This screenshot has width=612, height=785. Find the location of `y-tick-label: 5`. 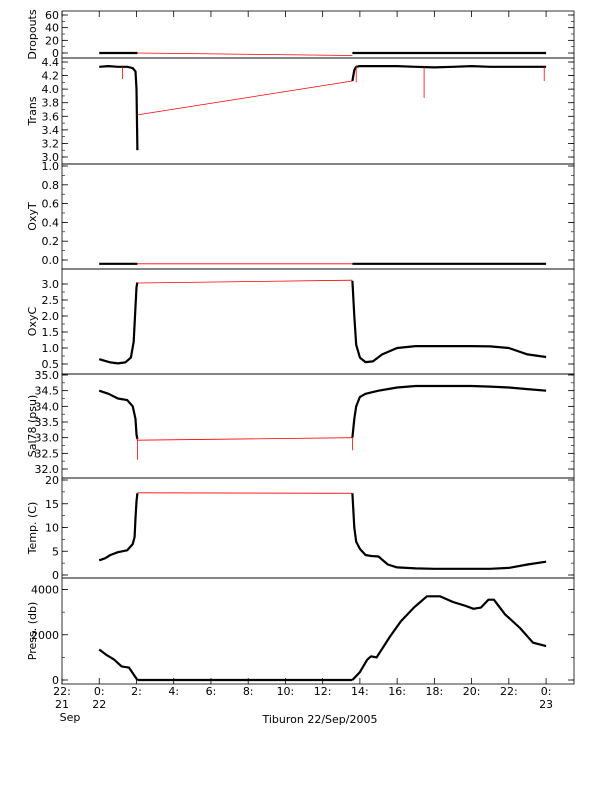

y-tick-label: 5 is located at coordinates (55, 551).